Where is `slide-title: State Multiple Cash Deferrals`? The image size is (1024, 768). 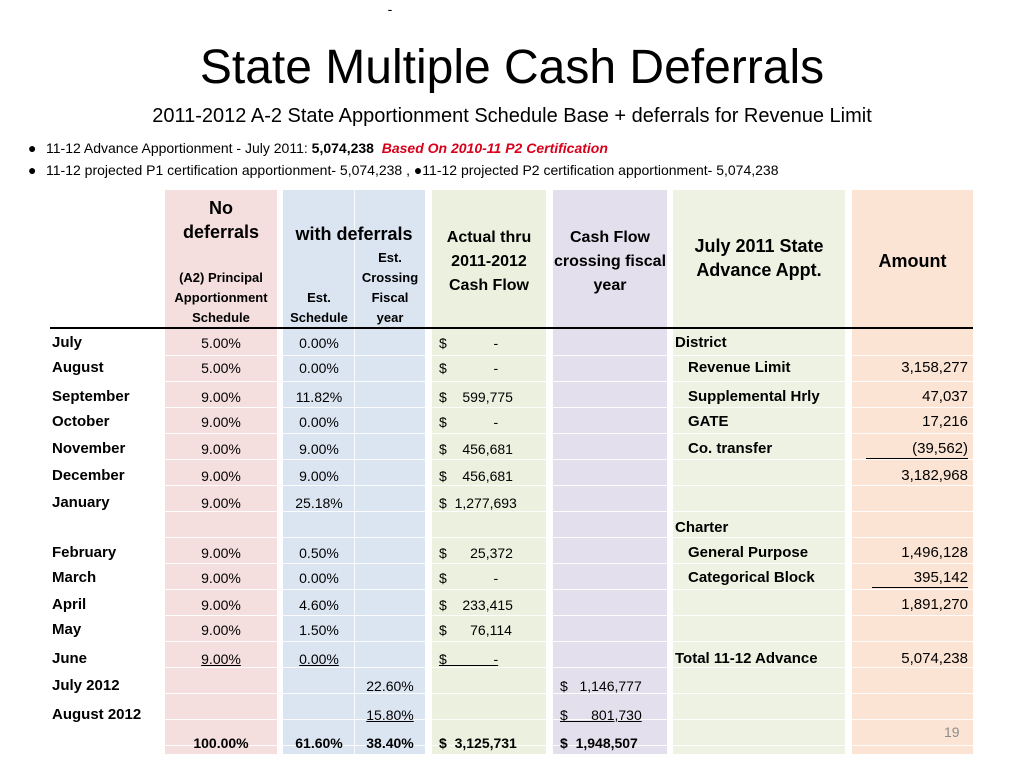 slide-title: State Multiple Cash Deferrals is located at coordinates (512, 67).